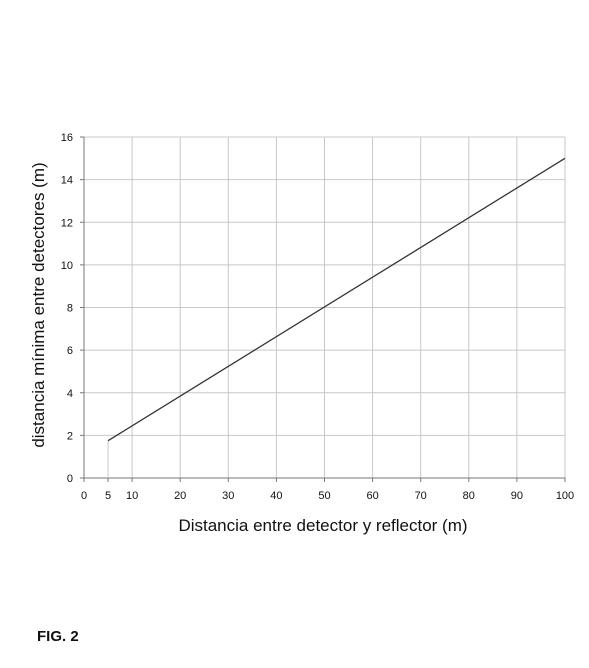 The image size is (589, 668). What do you see at coordinates (322, 525) in the screenshot?
I see `x-axis-label: Distancia entre detector y reflector (m)` at bounding box center [322, 525].